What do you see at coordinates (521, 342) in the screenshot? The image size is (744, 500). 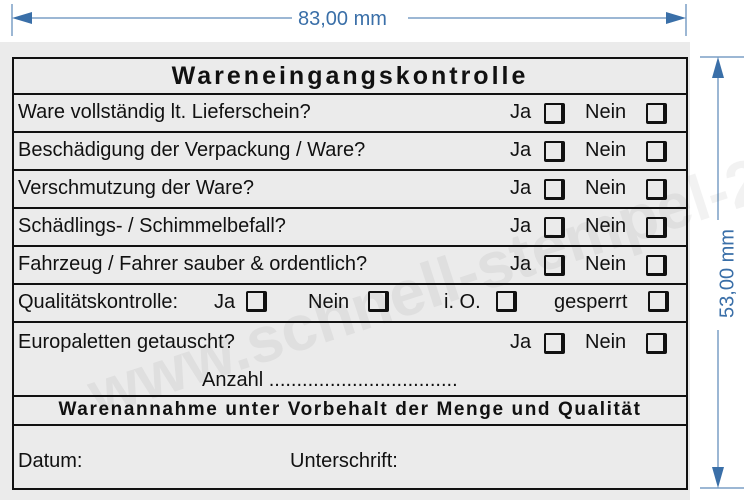 I see `pallets-yes-label: Ja` at bounding box center [521, 342].